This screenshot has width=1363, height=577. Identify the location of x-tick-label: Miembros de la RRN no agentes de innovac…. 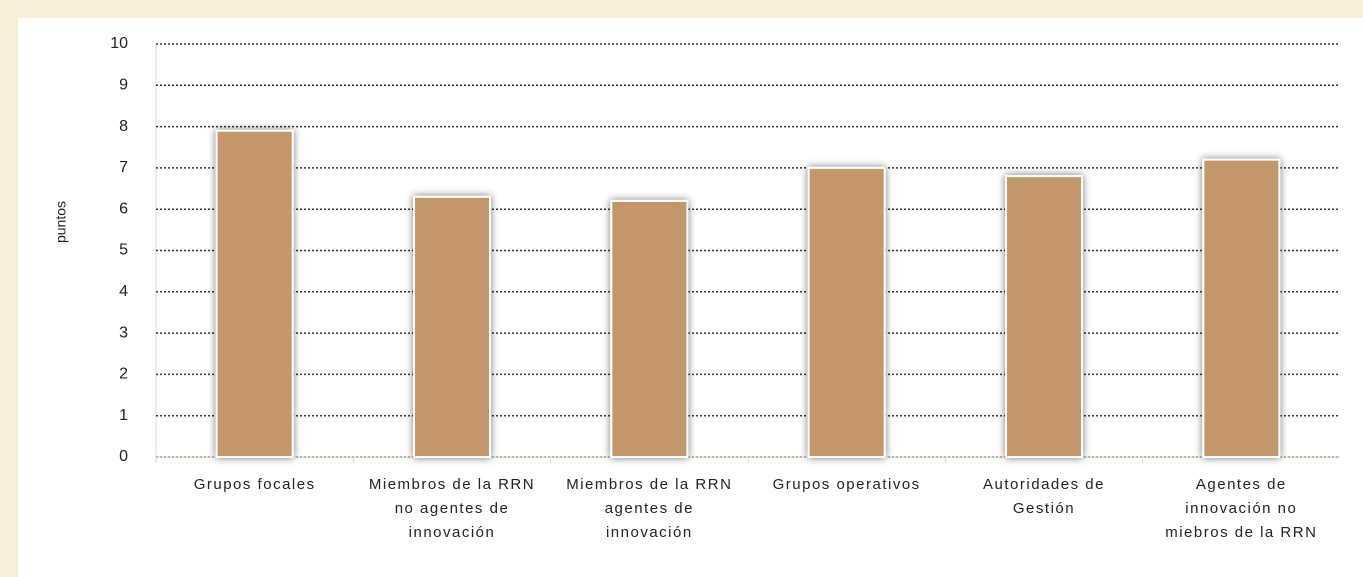
(452, 508).